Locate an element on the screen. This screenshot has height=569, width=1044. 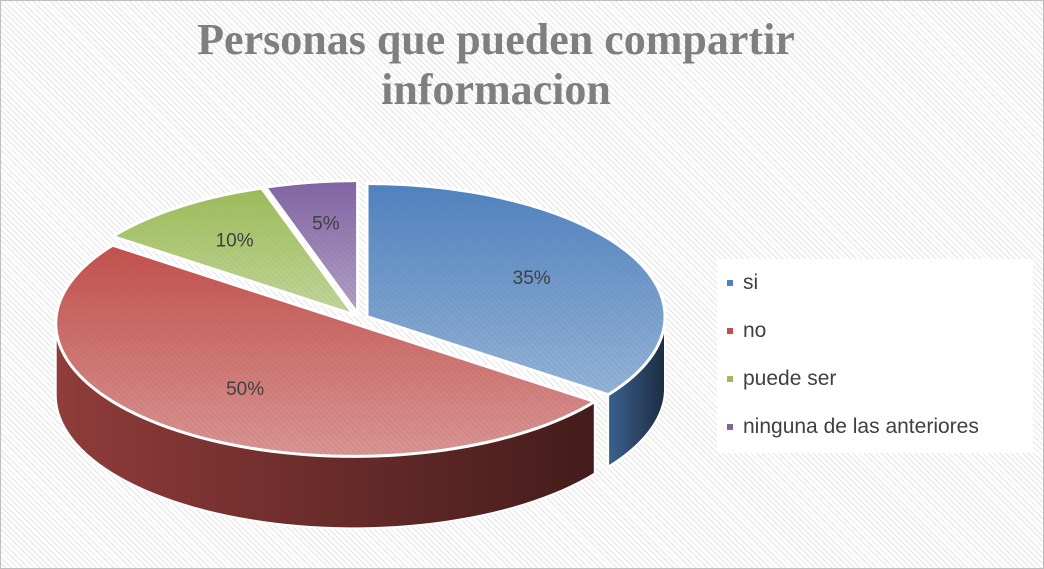
legend-item: no is located at coordinates (746, 331).